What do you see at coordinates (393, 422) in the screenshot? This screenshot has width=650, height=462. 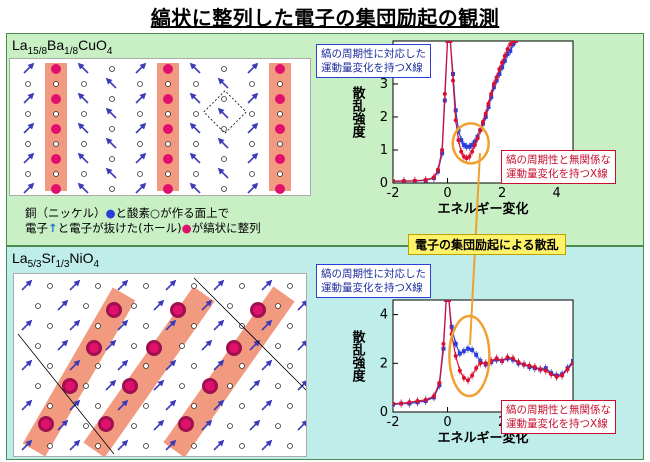 I see `x-tick-label: -2` at bounding box center [393, 422].